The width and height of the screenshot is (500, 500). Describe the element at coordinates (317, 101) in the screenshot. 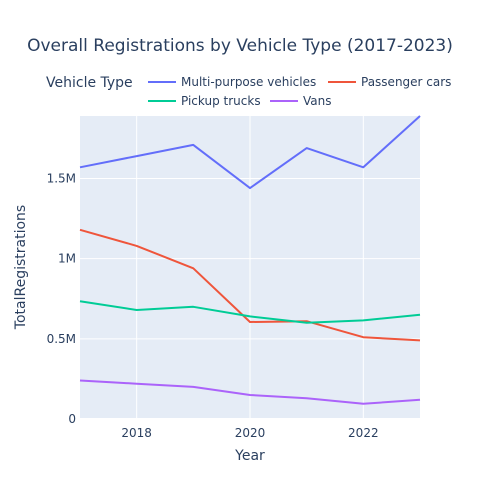

I see `legend-label-3: Vans` at that location.